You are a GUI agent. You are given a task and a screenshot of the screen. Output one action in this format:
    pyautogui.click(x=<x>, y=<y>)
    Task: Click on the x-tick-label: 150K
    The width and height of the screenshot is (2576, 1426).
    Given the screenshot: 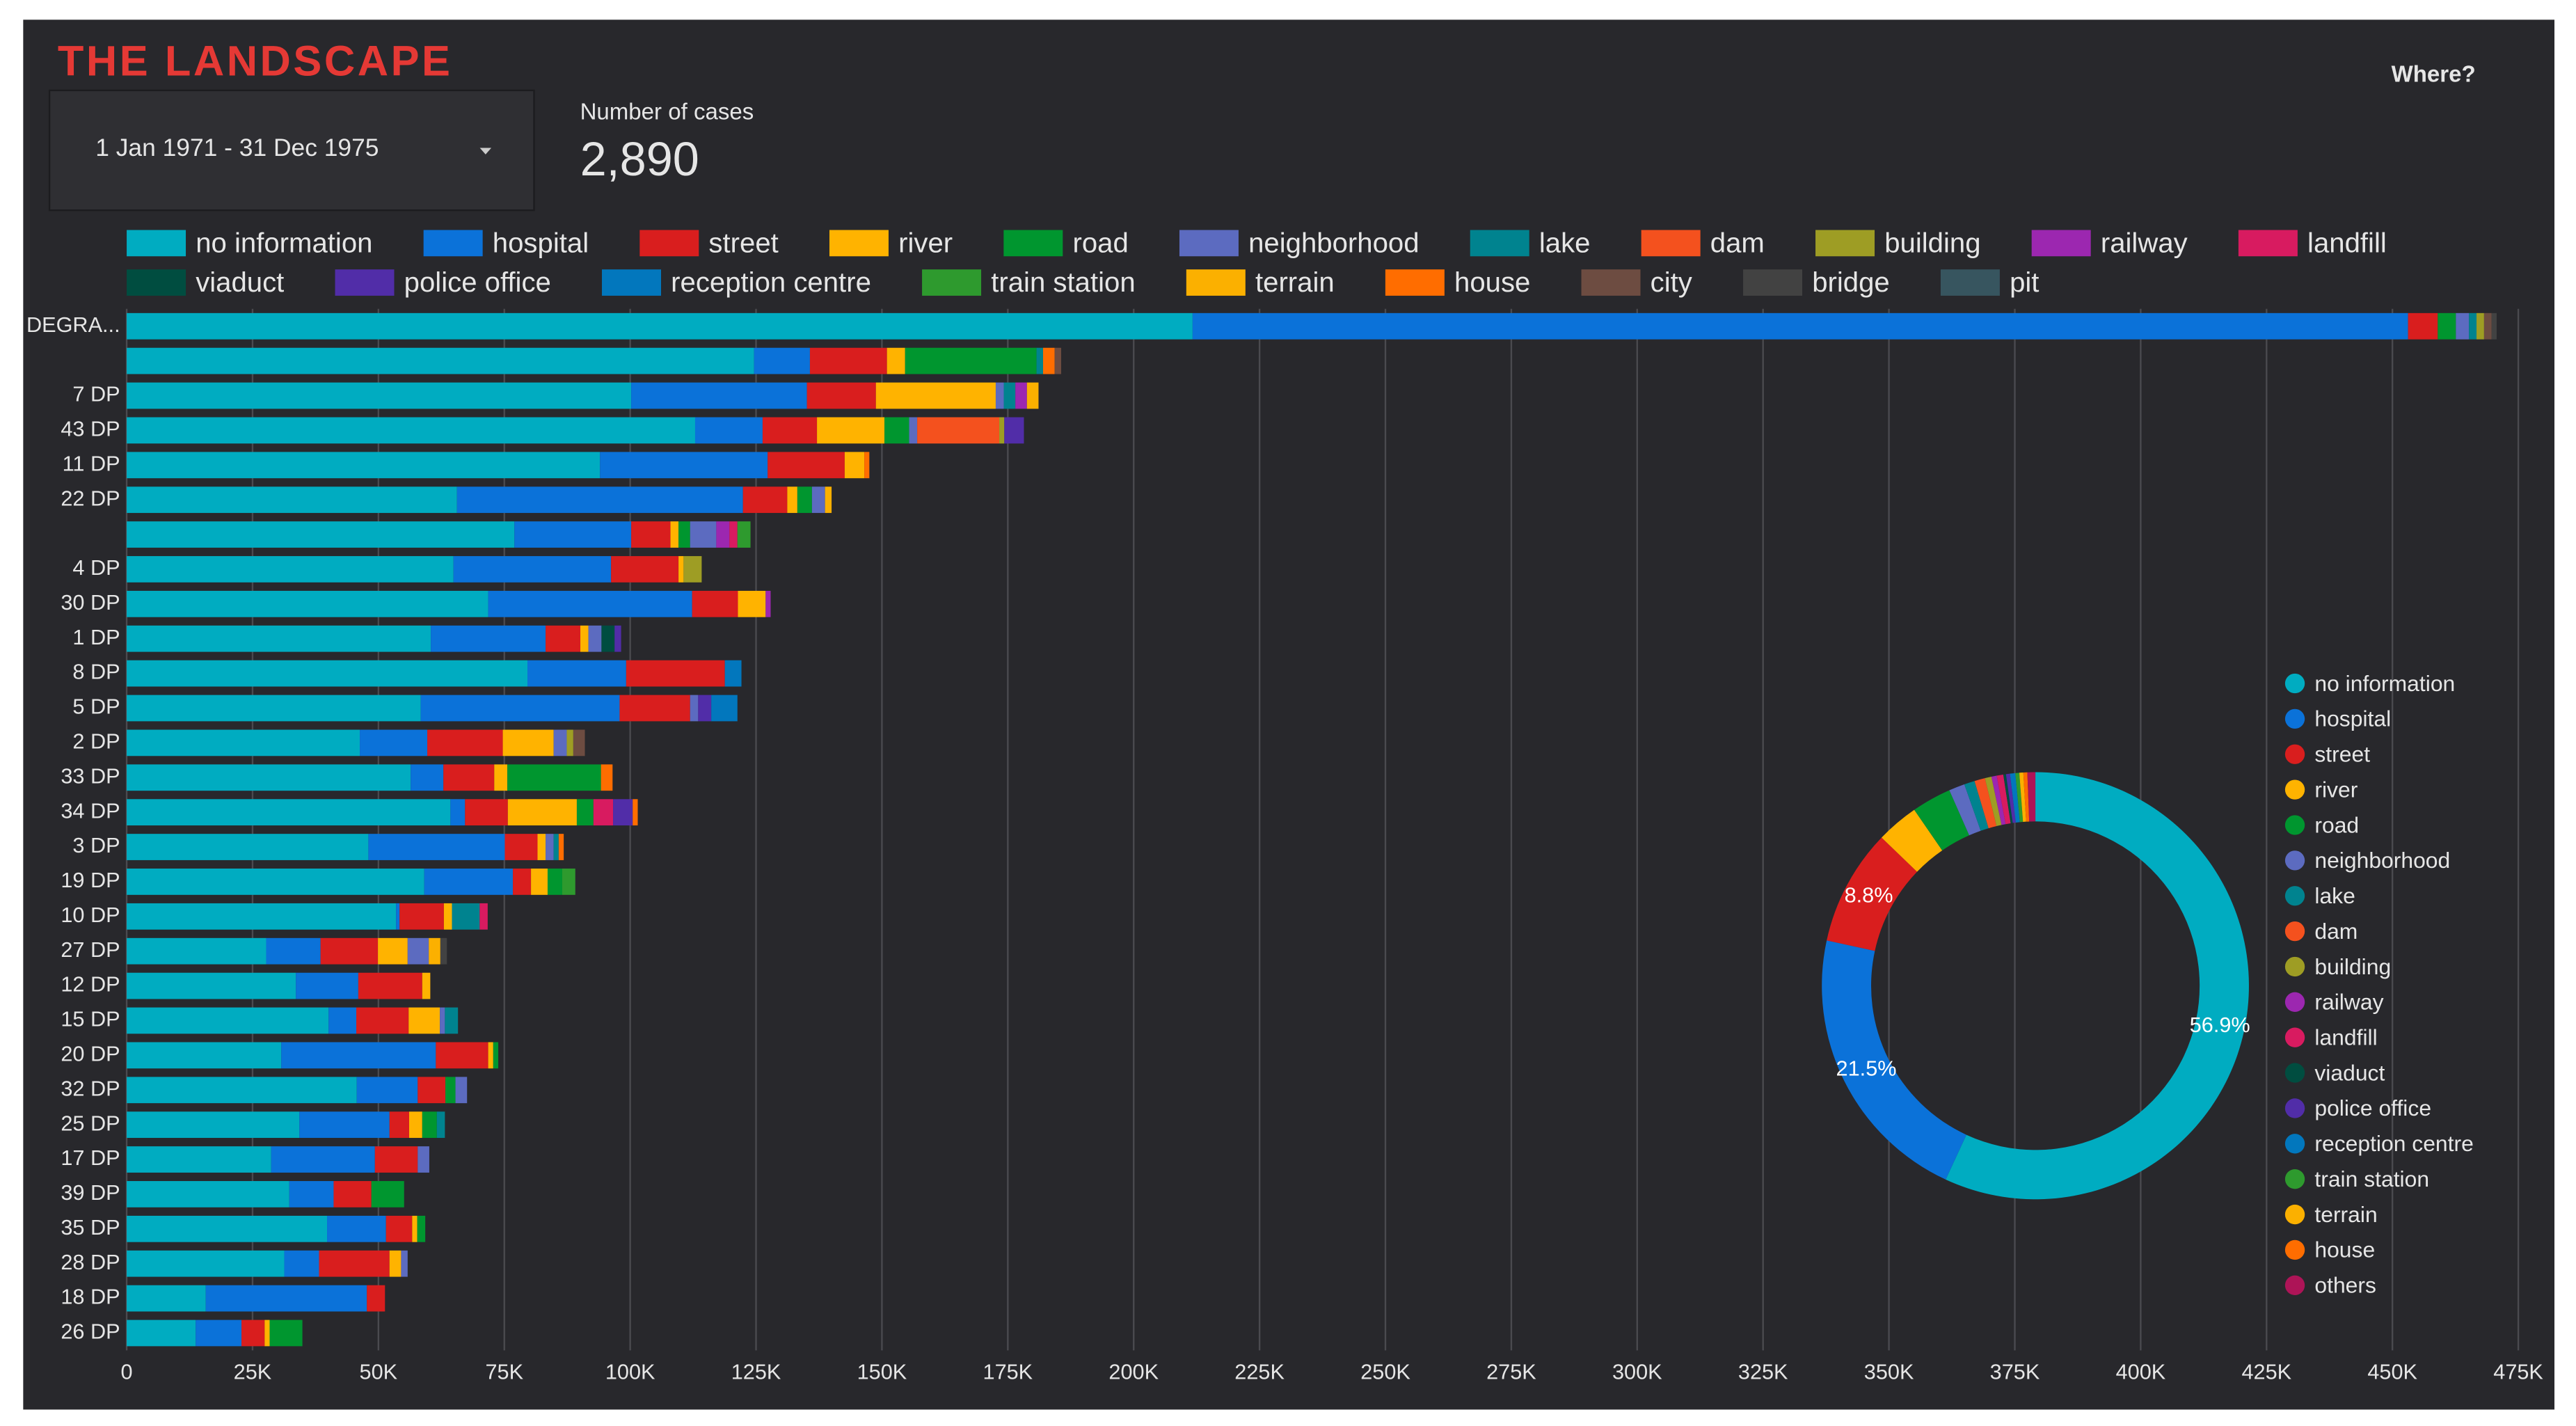 What is the action you would take?
    pyautogui.click(x=882, y=1372)
    